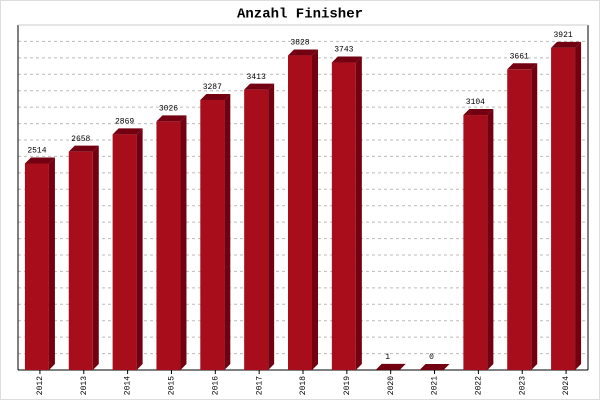 The width and height of the screenshot is (600, 400). I want to click on value-label: 3743, so click(343, 50).